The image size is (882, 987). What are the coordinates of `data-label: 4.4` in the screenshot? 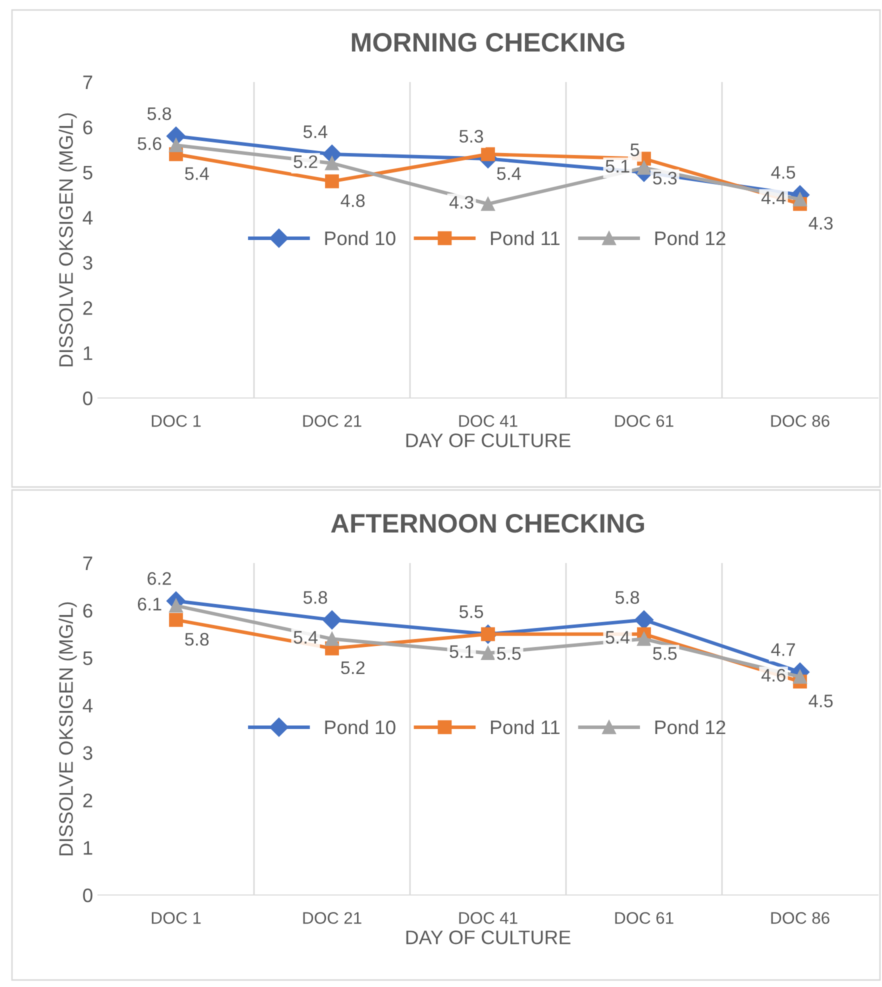 It's located at (773, 198).